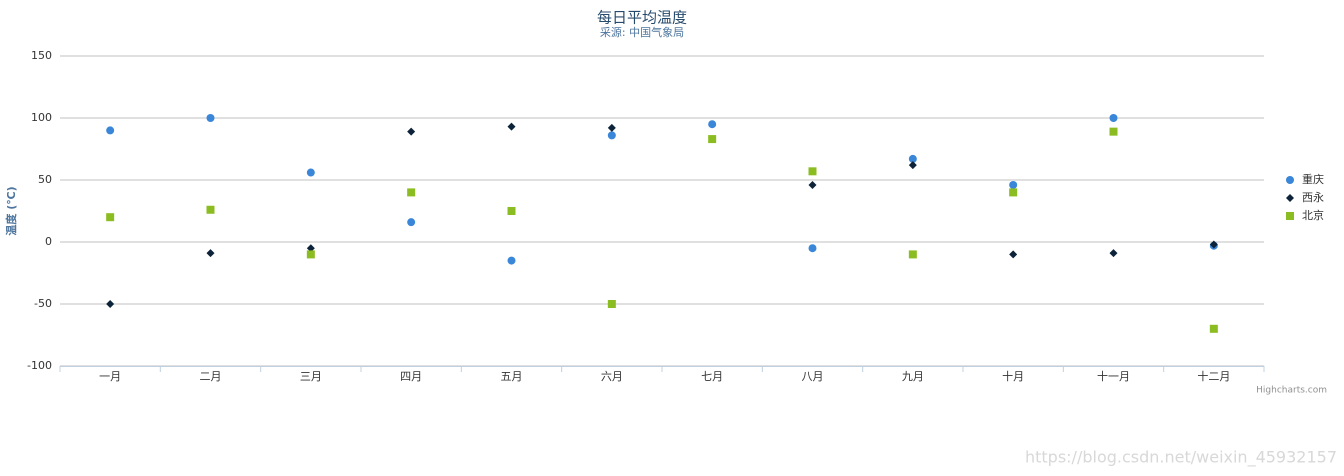  I want to click on y-tick-label: 50, so click(45, 179).